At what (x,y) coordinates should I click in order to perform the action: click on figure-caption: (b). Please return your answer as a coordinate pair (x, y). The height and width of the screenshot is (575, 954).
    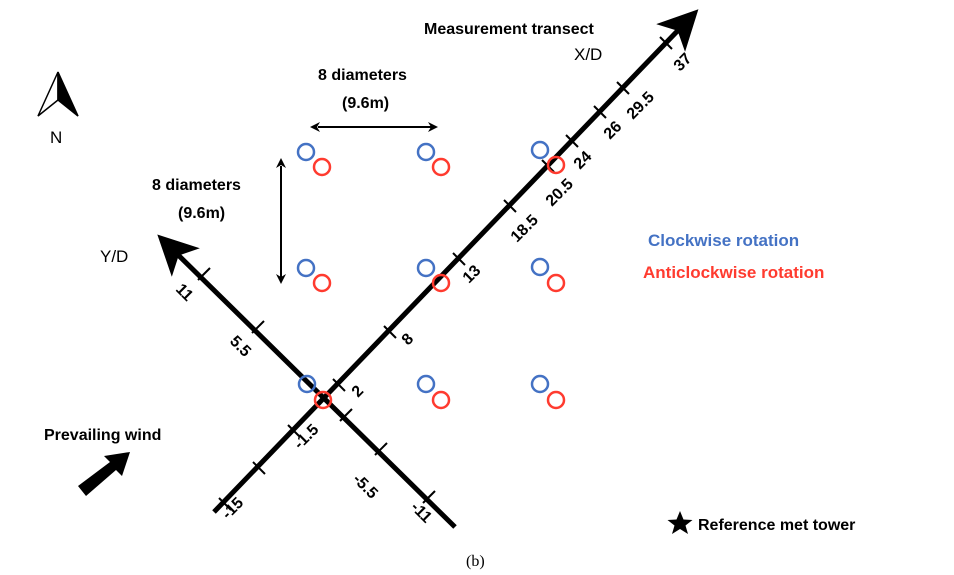
    Looking at the image, I should click on (475, 561).